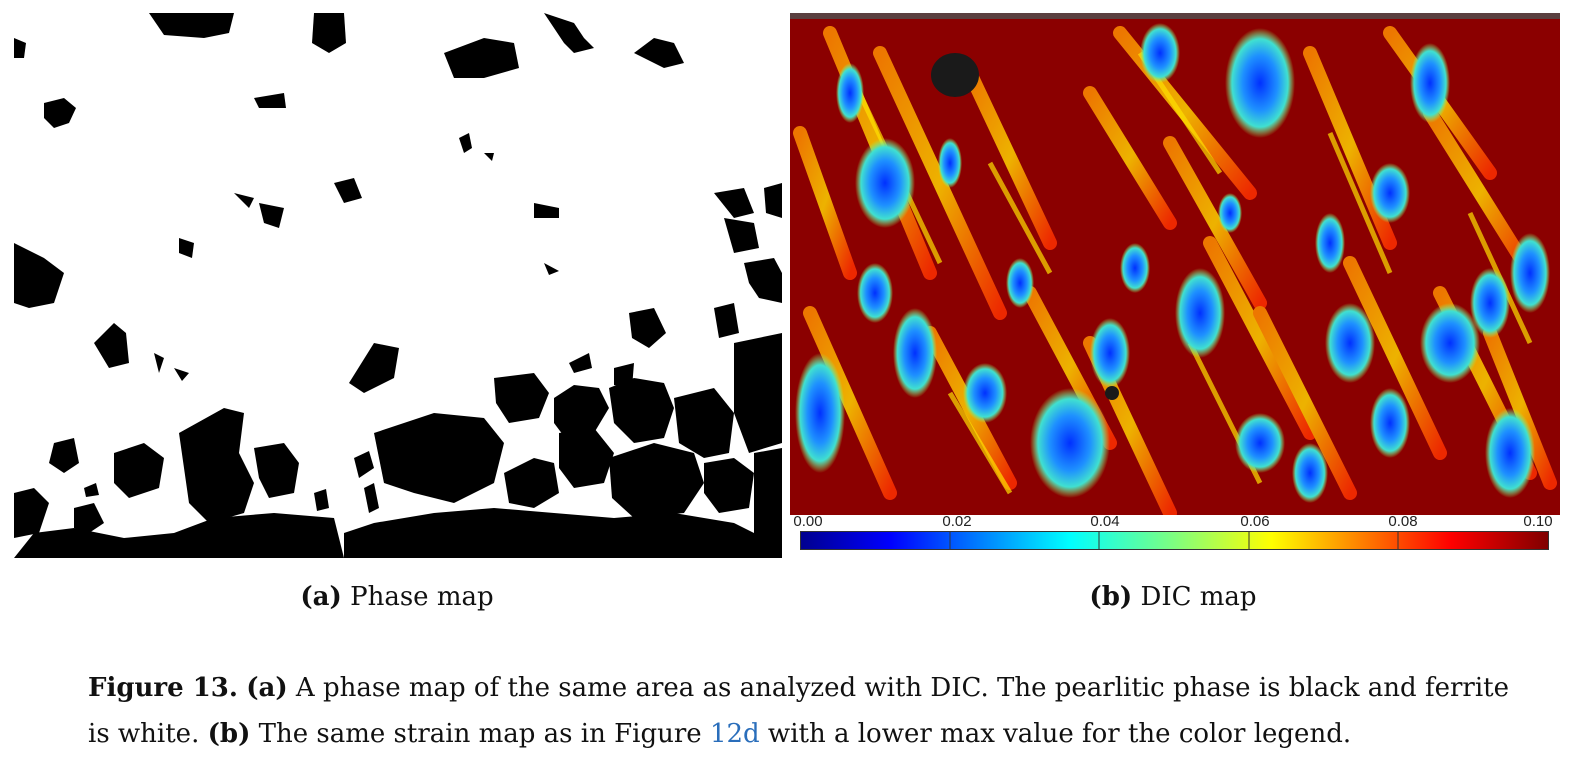 The width and height of the screenshot is (1590, 768). What do you see at coordinates (229, 734) in the screenshot?
I see `caption-b-label: (b)` at bounding box center [229, 734].